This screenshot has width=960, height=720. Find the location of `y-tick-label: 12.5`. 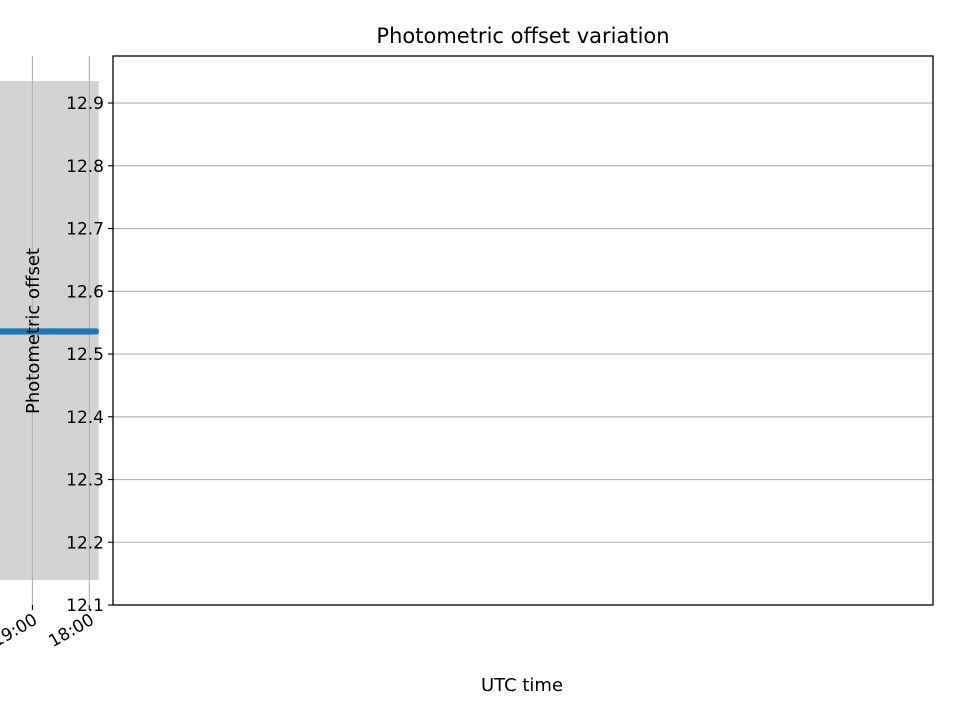

y-tick-label: 12.5 is located at coordinates (85, 355).